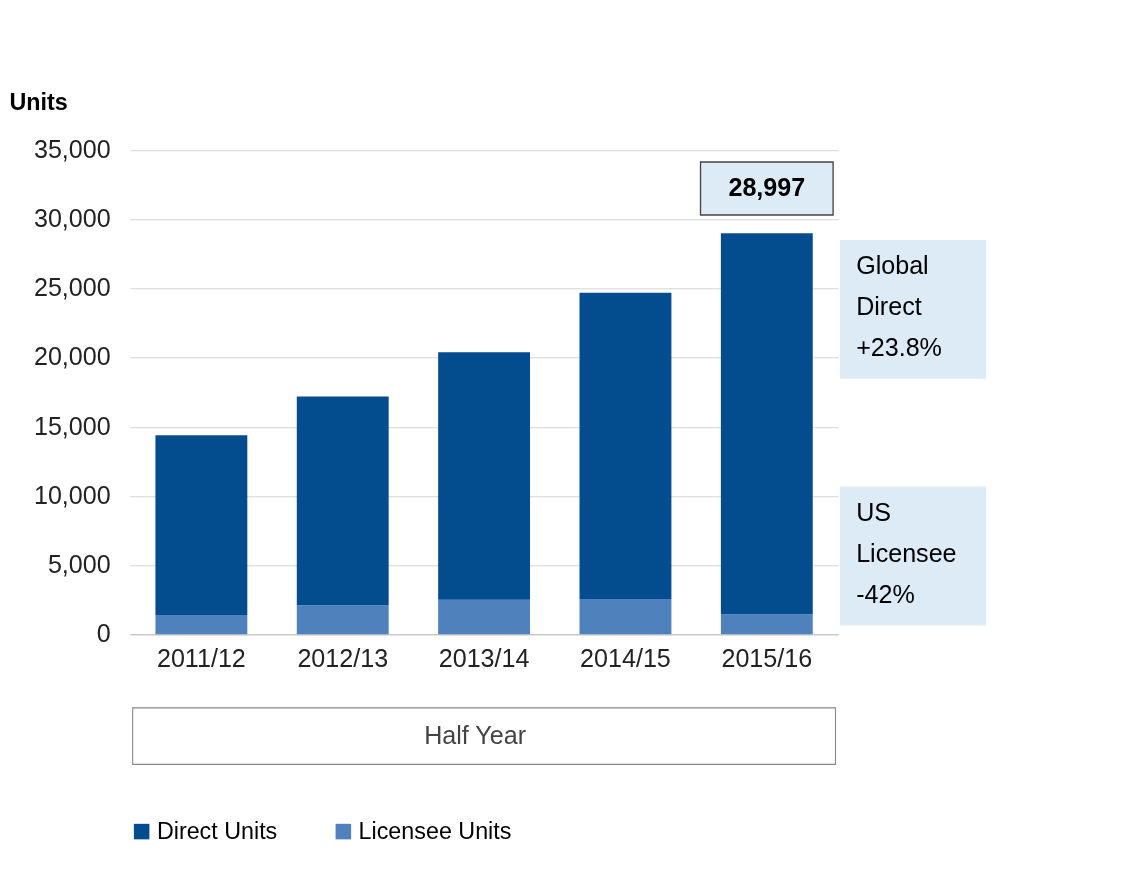  What do you see at coordinates (72, 148) in the screenshot?
I see `y-tick-label: 35,000` at bounding box center [72, 148].